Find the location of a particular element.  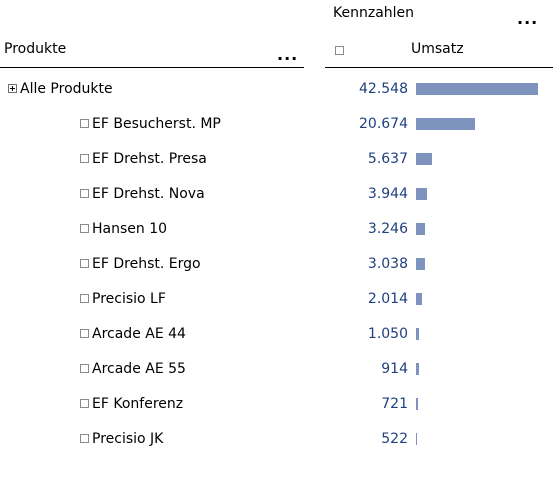

table-row: Arcade AE 55 914 is located at coordinates (276, 371).